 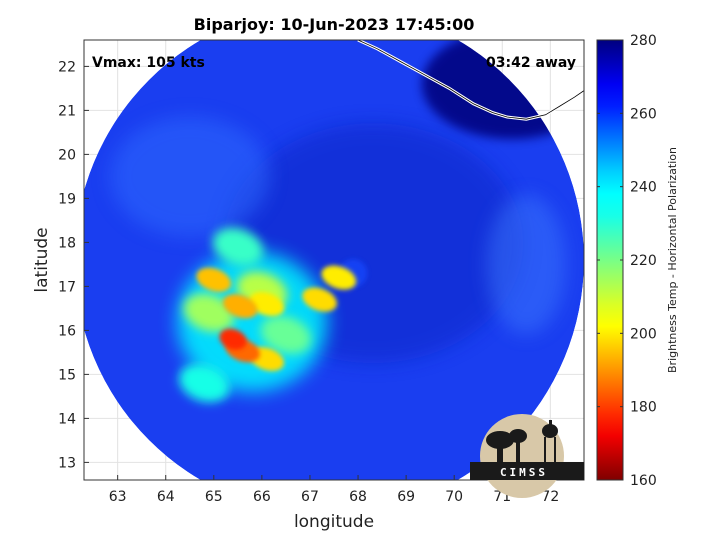 I want to click on colorbar-tick-label: 280, so click(x=643, y=41).